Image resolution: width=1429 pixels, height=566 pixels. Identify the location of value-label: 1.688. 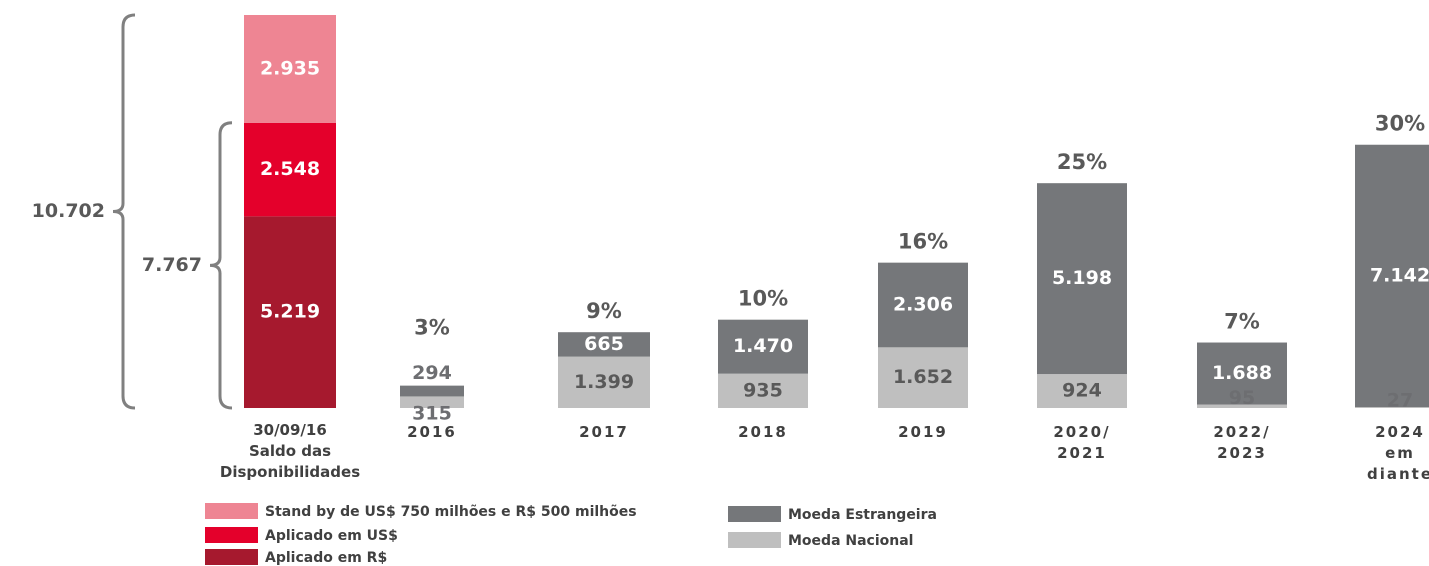
(1242, 373).